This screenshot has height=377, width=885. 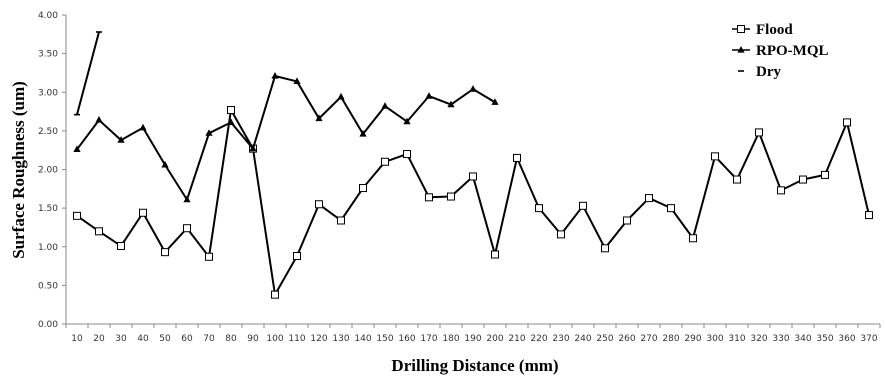 What do you see at coordinates (48, 248) in the screenshot?
I see `y-tick-label: 1.00` at bounding box center [48, 248].